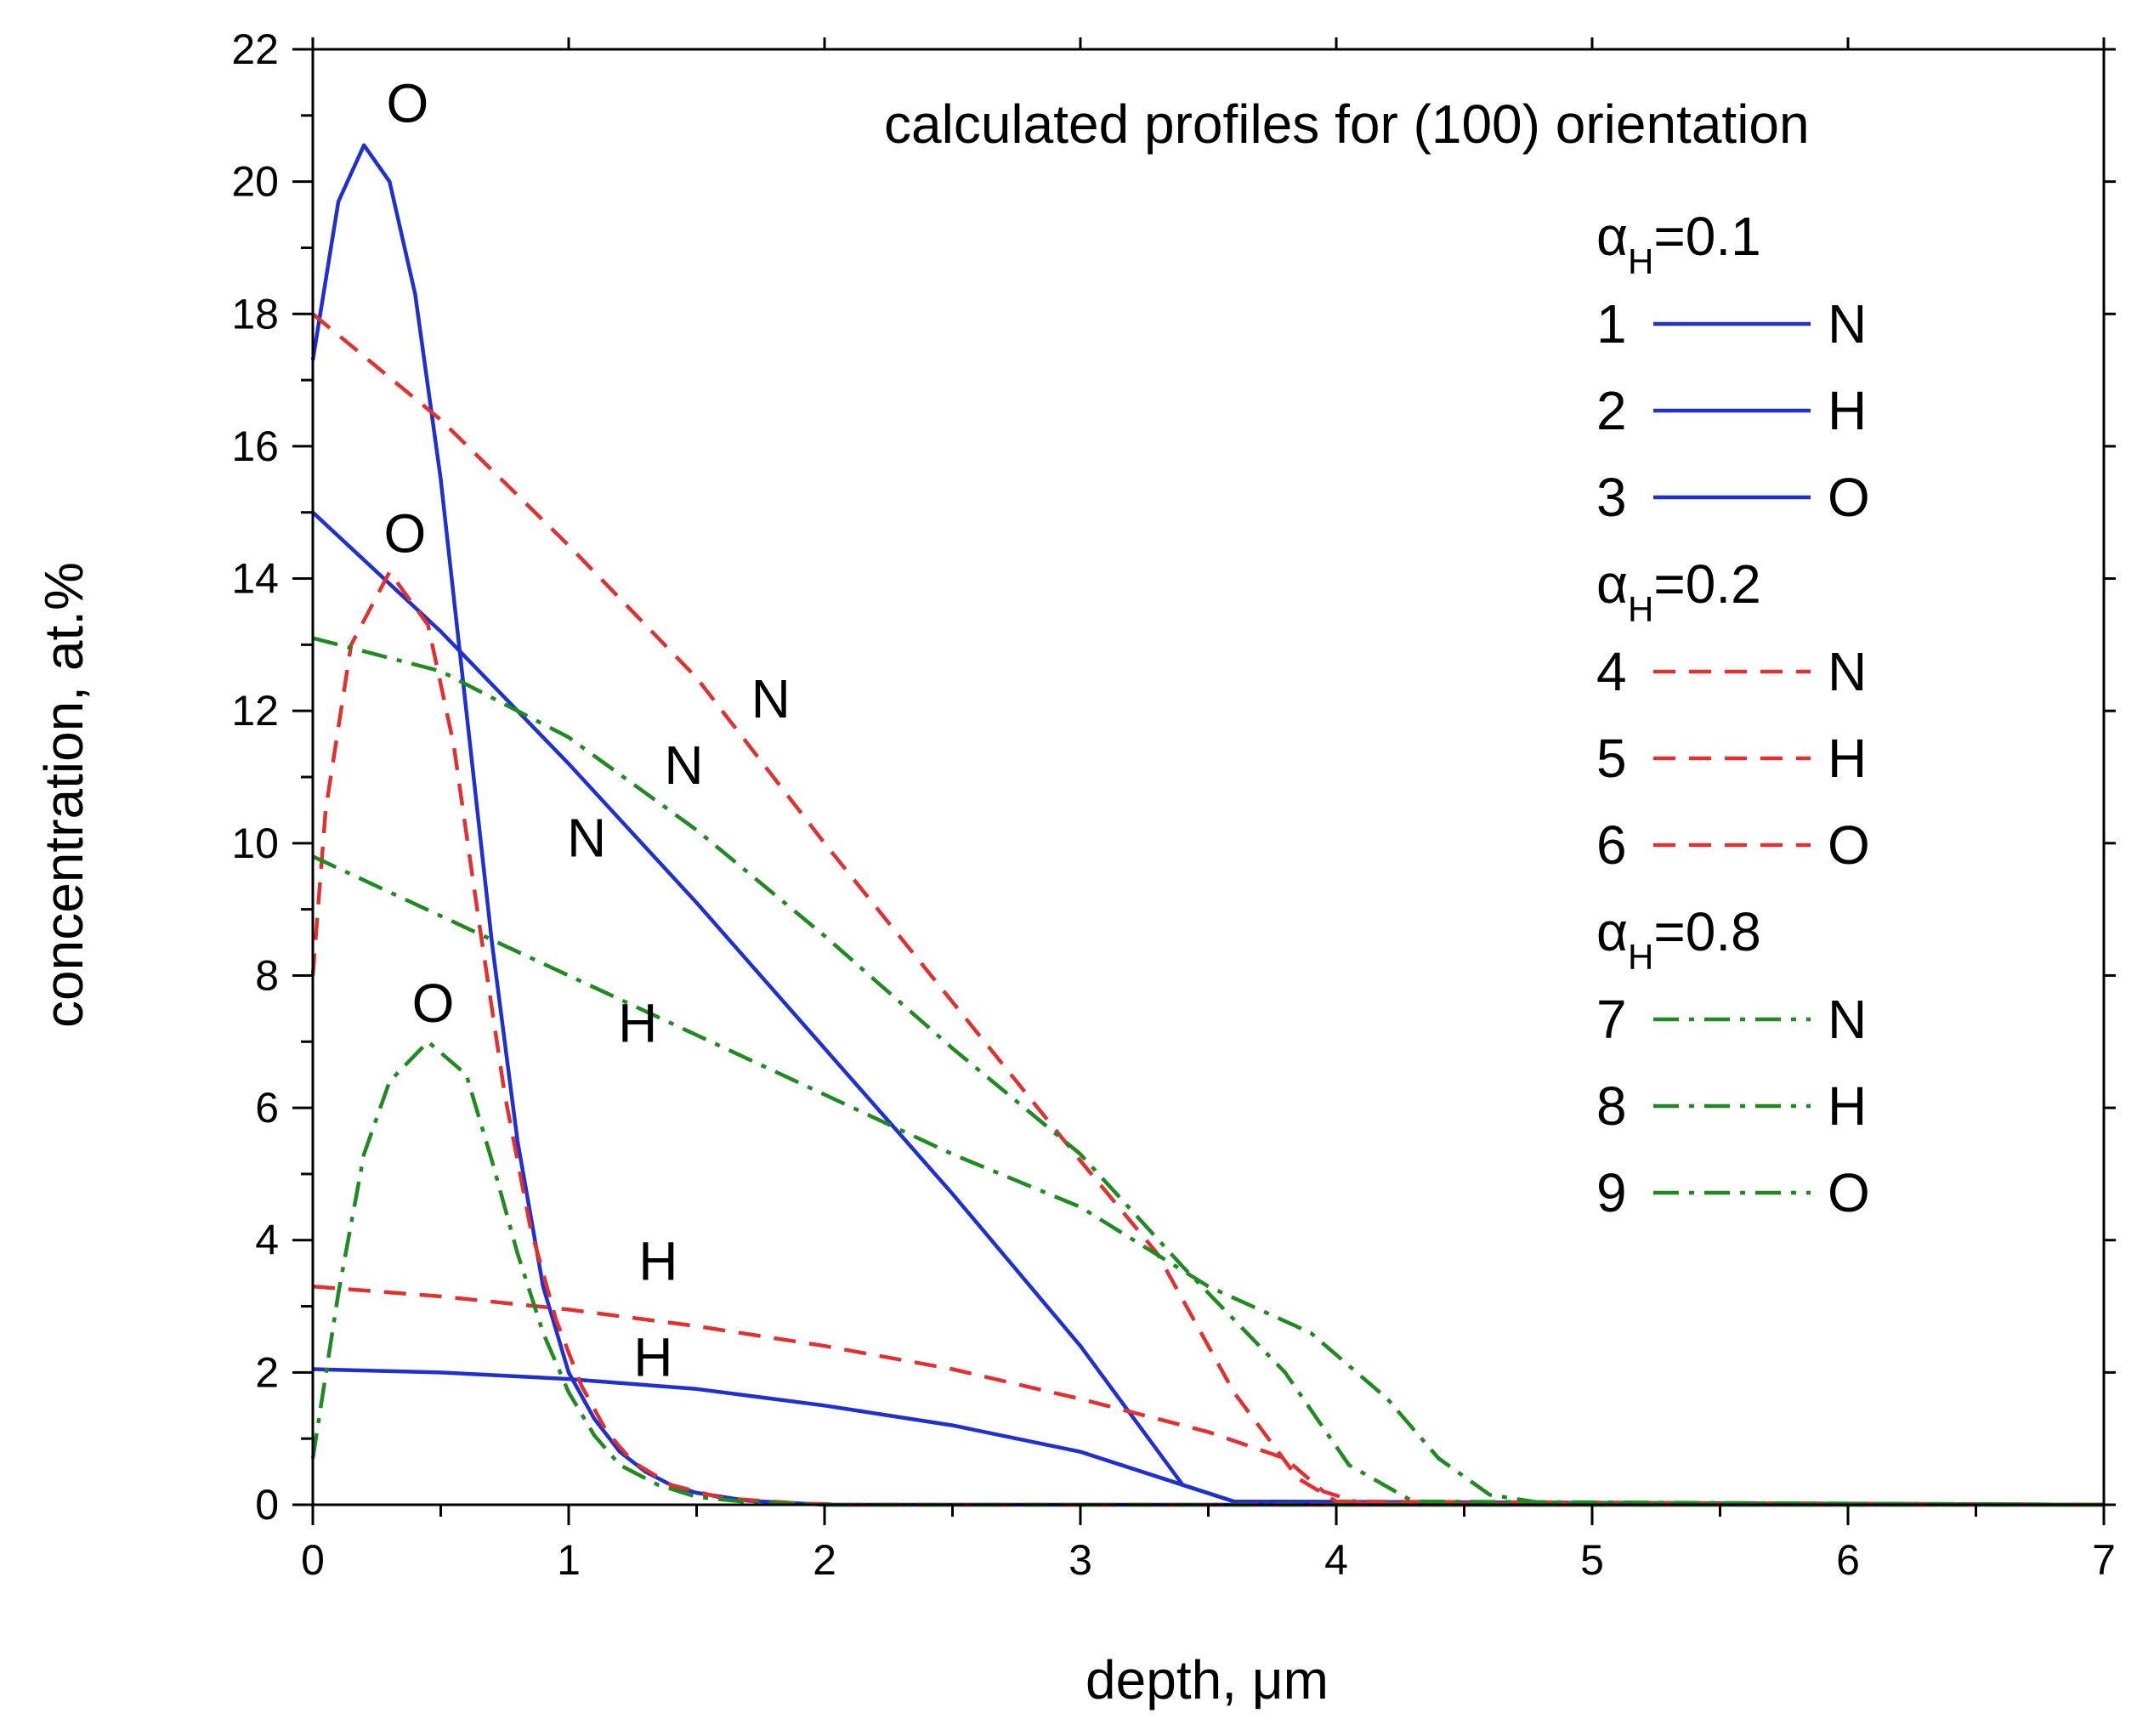 This screenshot has height=1736, width=2137. Describe the element at coordinates (1848, 1560) in the screenshot. I see `x-tick-label: 6` at that location.